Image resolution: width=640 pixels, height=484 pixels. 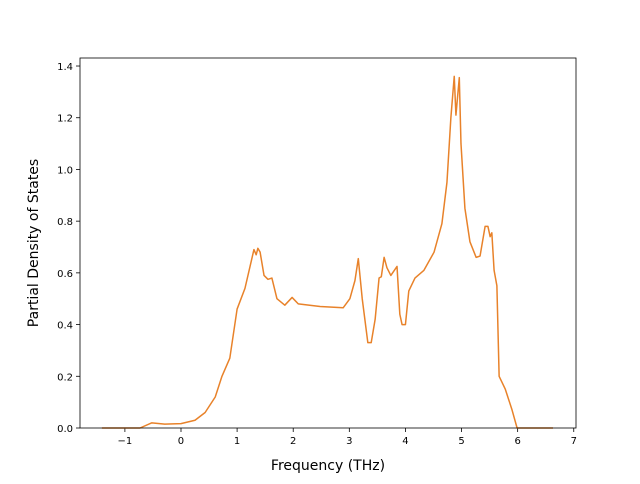 What do you see at coordinates (65, 326) in the screenshot?
I see `y-tick-label: 0.4` at bounding box center [65, 326].